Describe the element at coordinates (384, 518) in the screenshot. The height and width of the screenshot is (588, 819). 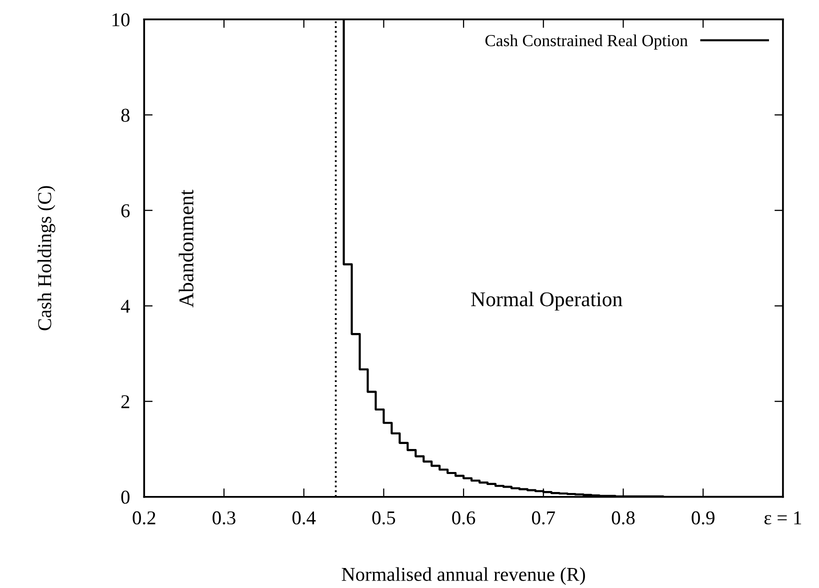
I see `x-tick-label: 0.5` at that location.